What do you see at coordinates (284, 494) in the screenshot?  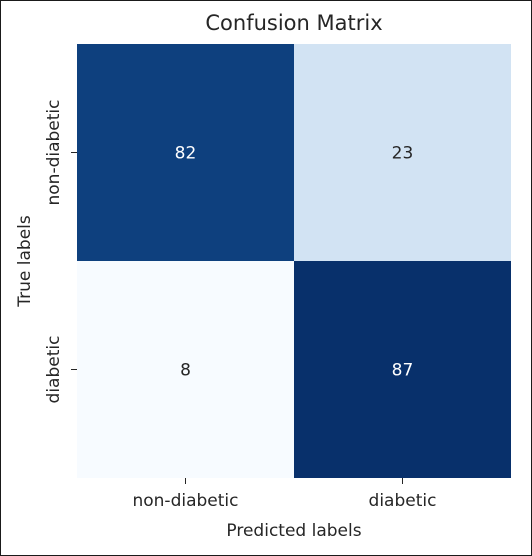 I see `x-axis-ticks: non-diabetic diabetic` at bounding box center [284, 494].